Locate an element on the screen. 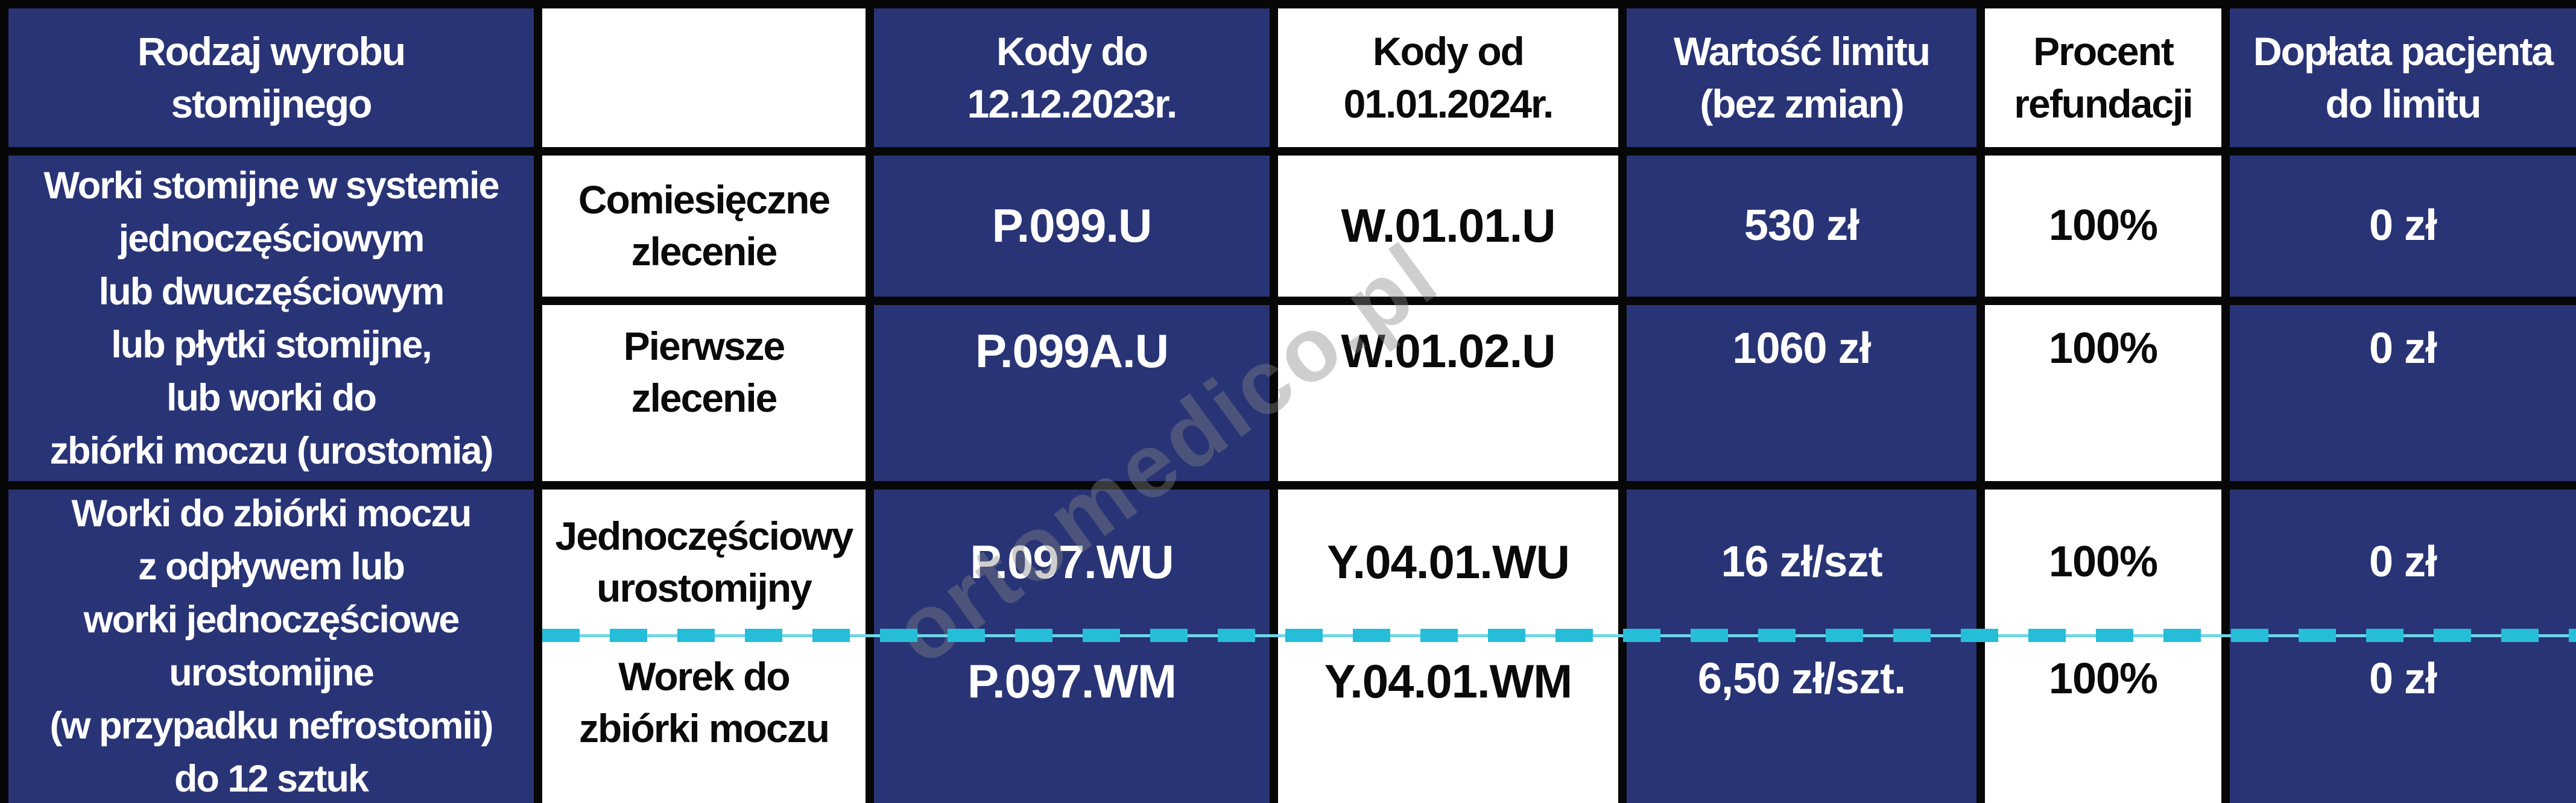 This screenshot has width=2576, height=803. header-order-type-empty is located at coordinates (704, 77).